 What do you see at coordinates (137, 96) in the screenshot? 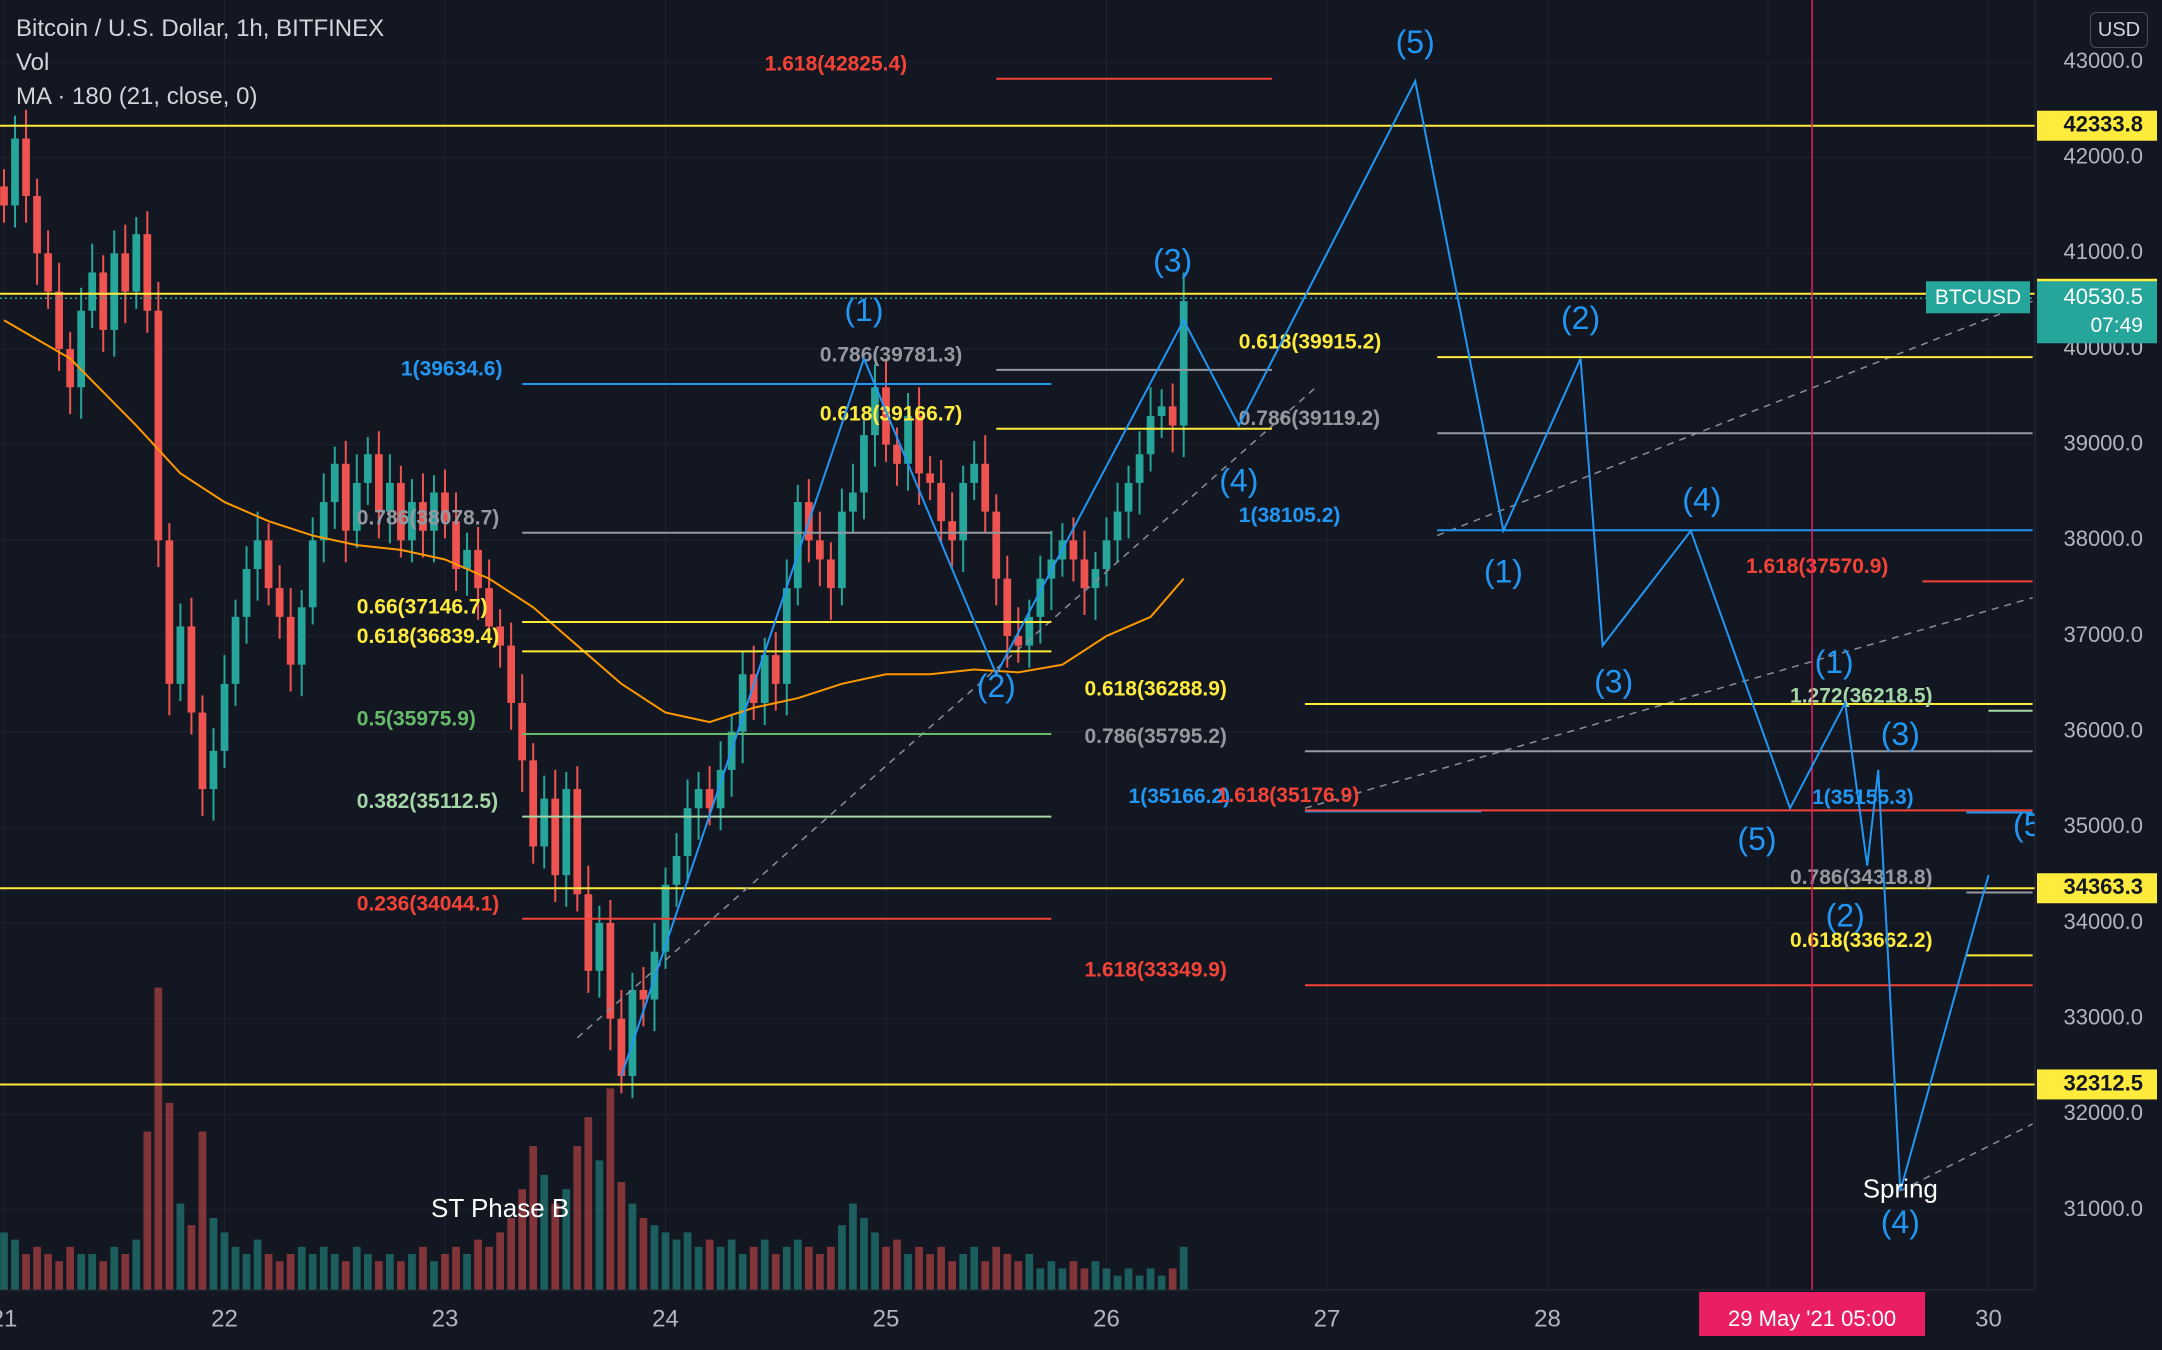
I see `ma-indicator-label: MA · 180 (21, close, 0)` at bounding box center [137, 96].